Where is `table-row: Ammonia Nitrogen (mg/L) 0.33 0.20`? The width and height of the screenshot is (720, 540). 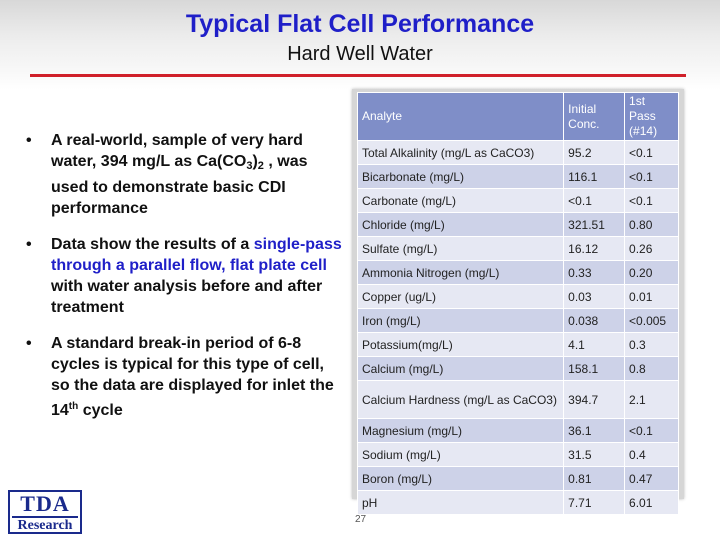 table-row: Ammonia Nitrogen (mg/L) 0.33 0.20 is located at coordinates (517, 272).